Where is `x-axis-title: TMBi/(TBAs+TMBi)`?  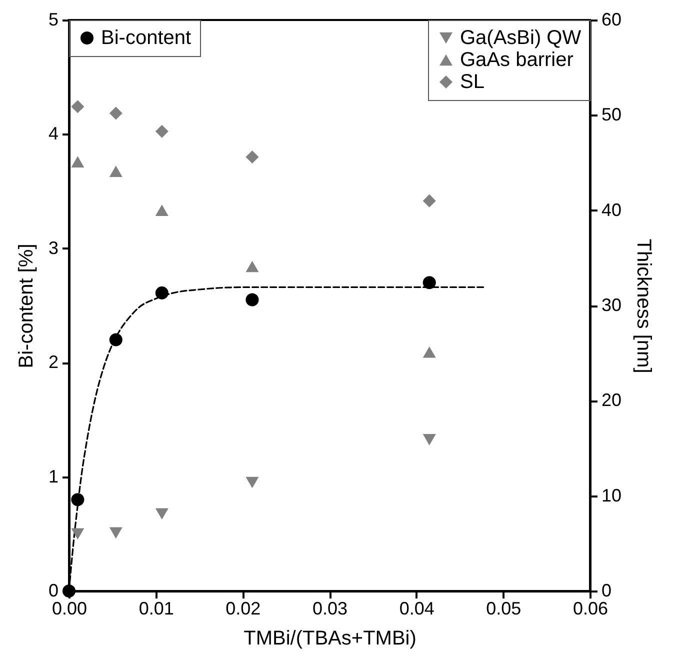
x-axis-title: TMBi/(TBAs+TMBi) is located at coordinates (330, 639).